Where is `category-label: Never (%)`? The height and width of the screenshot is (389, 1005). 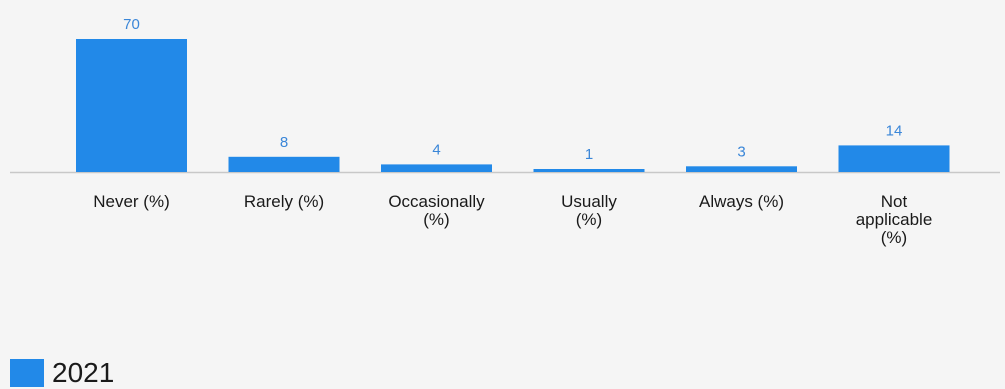
category-label: Never (%) is located at coordinates (131, 201).